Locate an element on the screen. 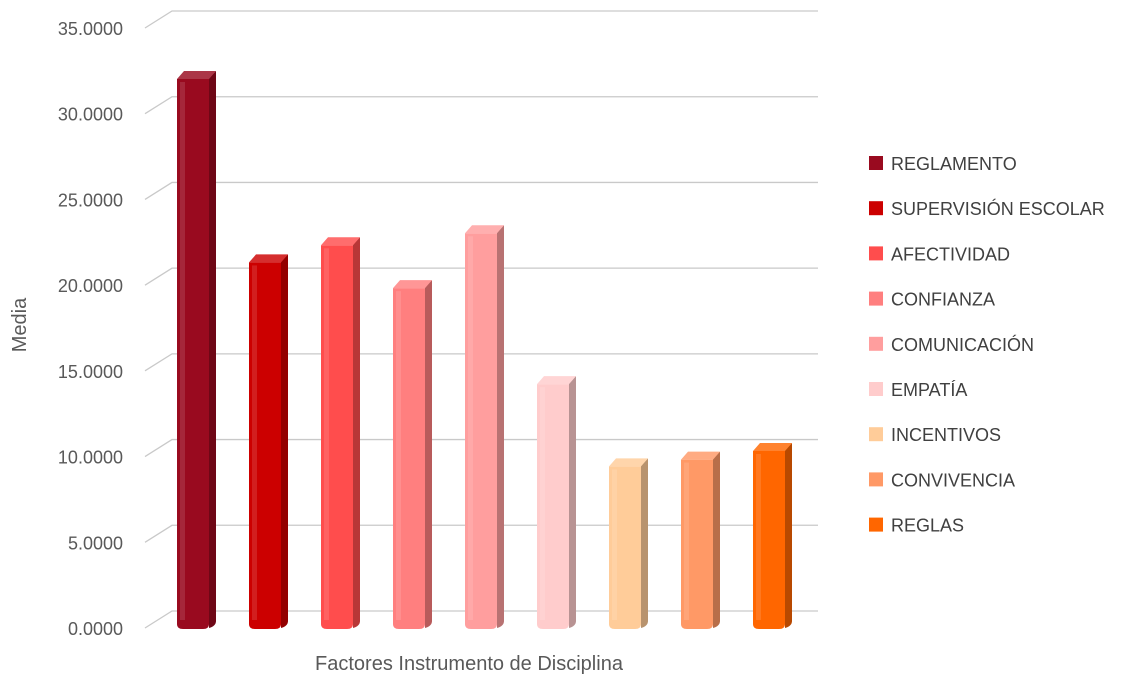 This screenshot has height=677, width=1124. legend-label: EMPATÍA is located at coordinates (929, 390).